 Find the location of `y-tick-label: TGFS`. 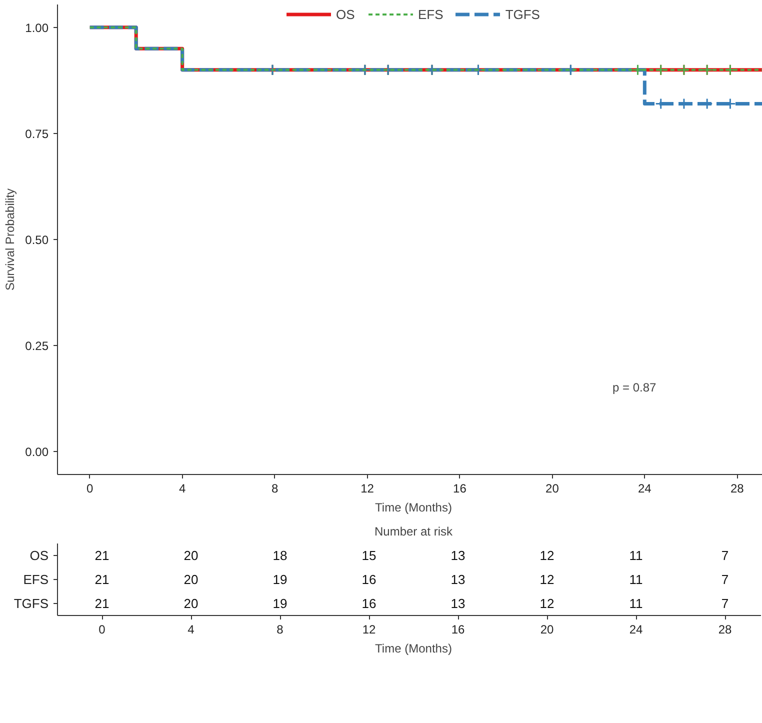

y-tick-label: TGFS is located at coordinates (31, 603).